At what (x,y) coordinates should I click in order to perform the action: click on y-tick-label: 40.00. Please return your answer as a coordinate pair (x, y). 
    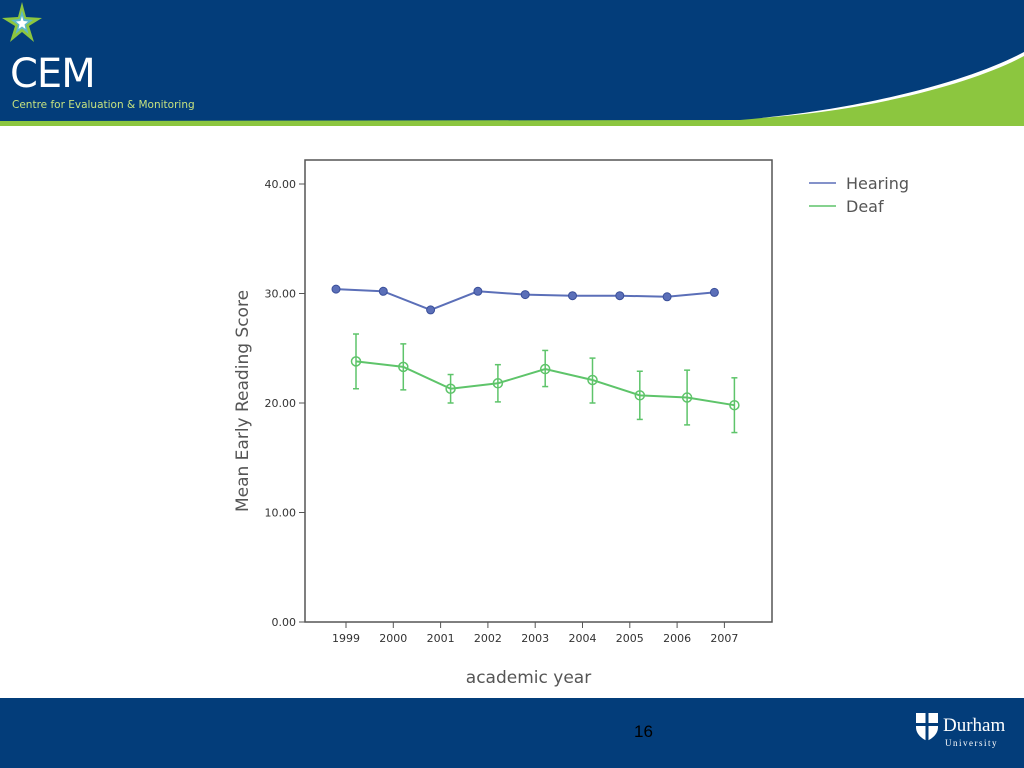
    Looking at the image, I should click on (281, 184).